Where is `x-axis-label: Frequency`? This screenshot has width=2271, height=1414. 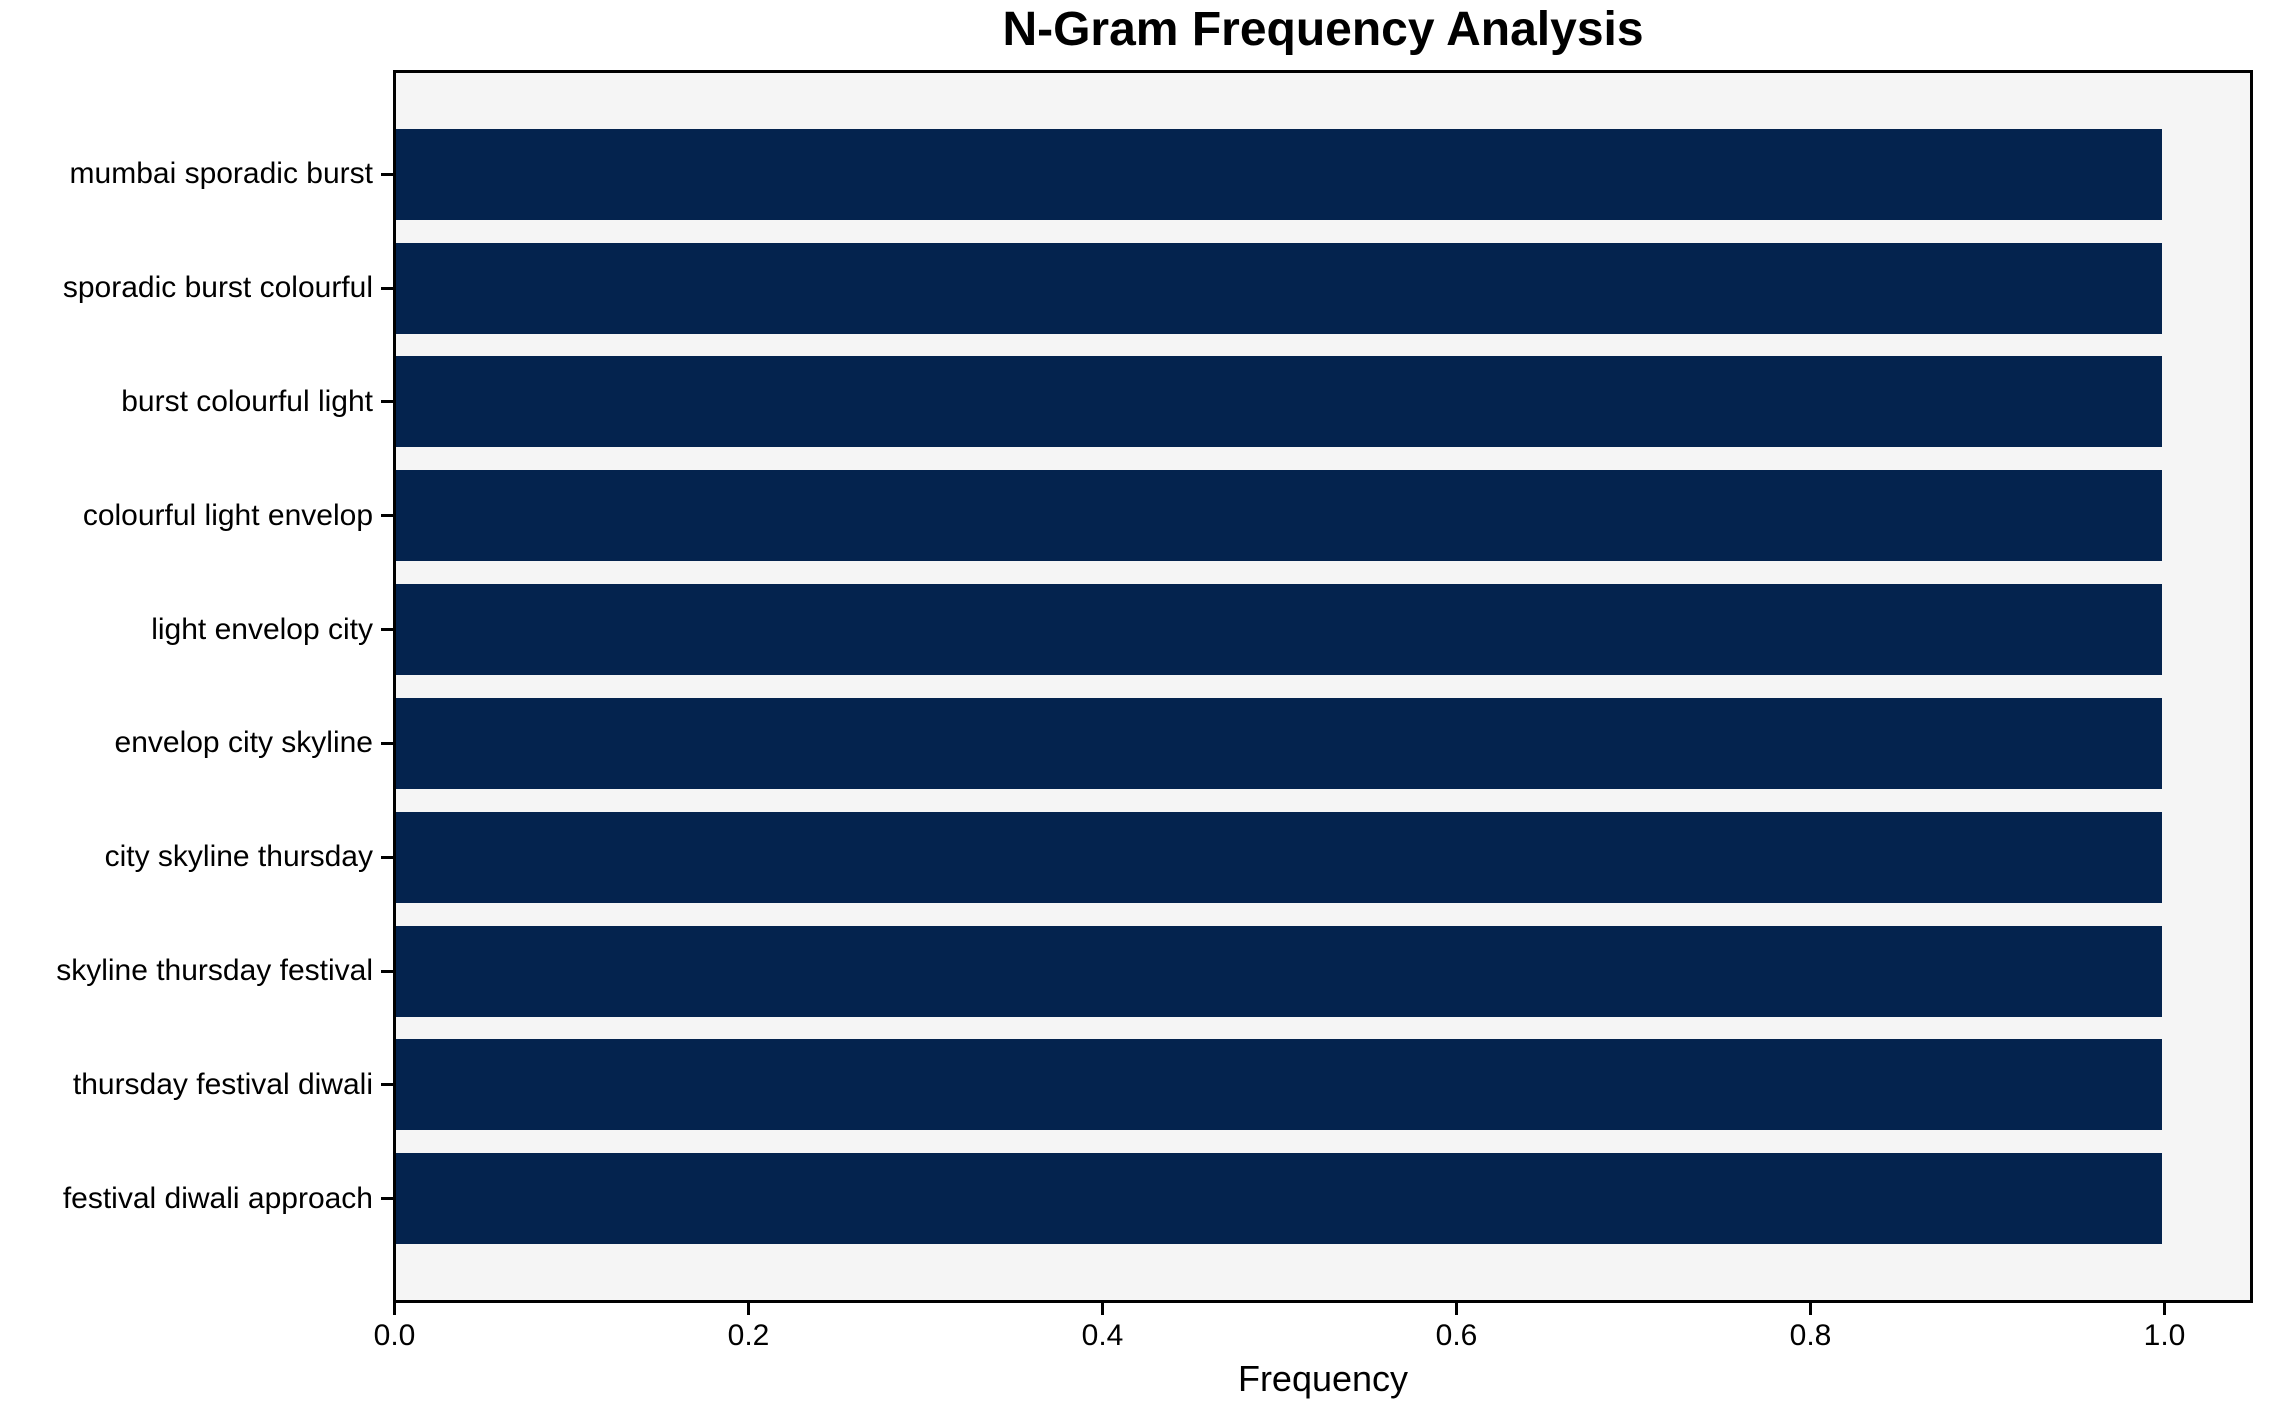
x-axis-label: Frequency is located at coordinates (1323, 1378).